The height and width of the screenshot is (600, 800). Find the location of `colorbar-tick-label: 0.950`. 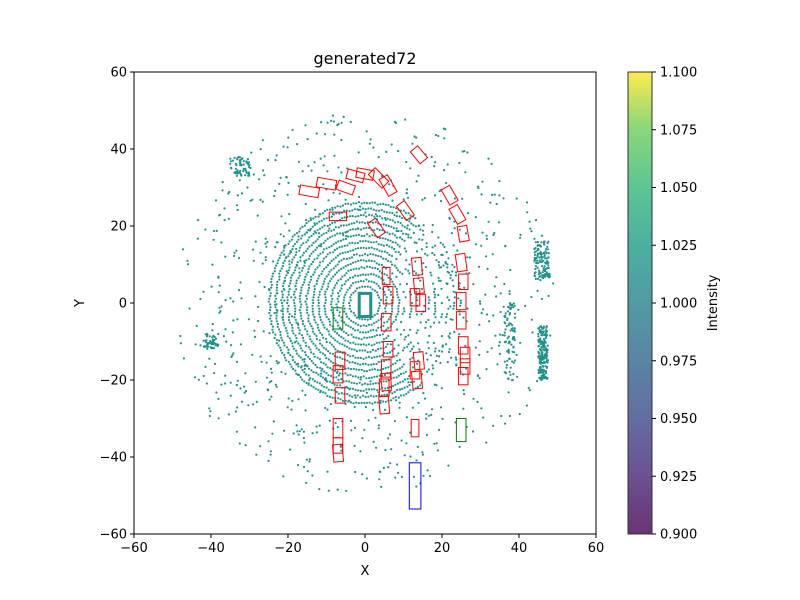

colorbar-tick-label: 0.950 is located at coordinates (678, 419).